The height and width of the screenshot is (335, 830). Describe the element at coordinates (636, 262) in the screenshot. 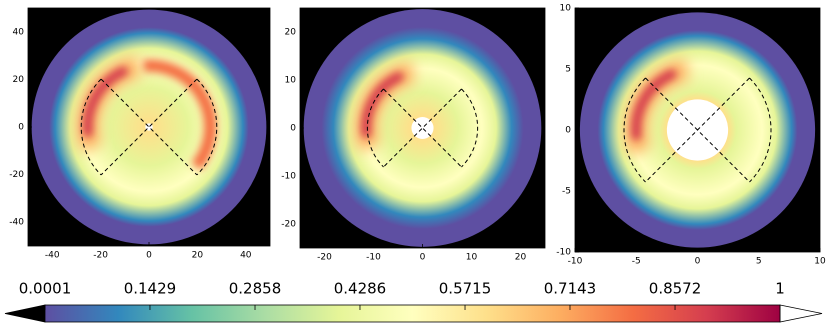

I see `x-tick-label: -5` at that location.